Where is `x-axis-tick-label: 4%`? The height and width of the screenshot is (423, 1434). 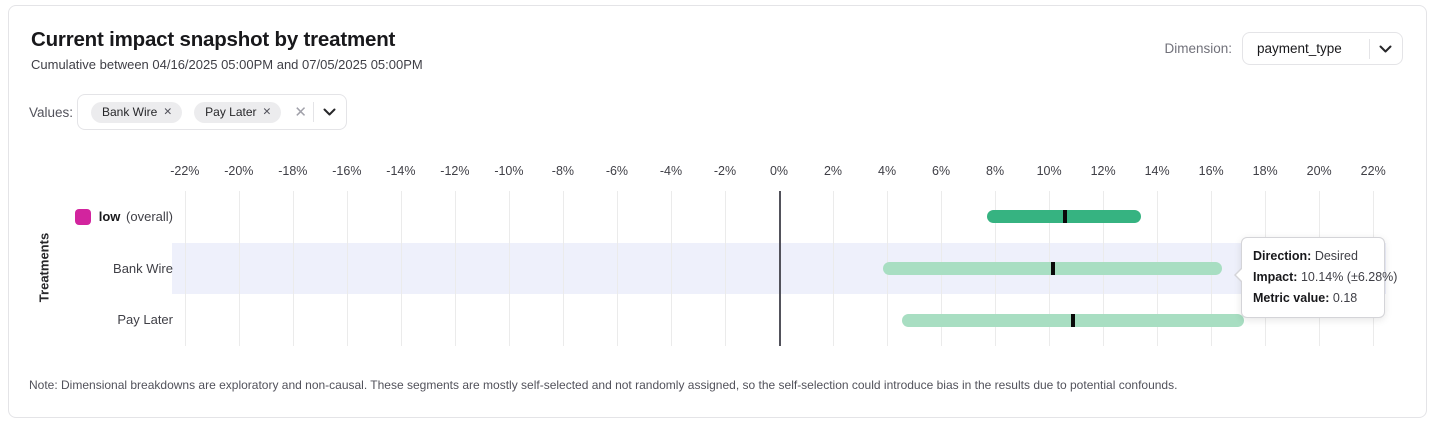
x-axis-tick-label: 4% is located at coordinates (887, 171).